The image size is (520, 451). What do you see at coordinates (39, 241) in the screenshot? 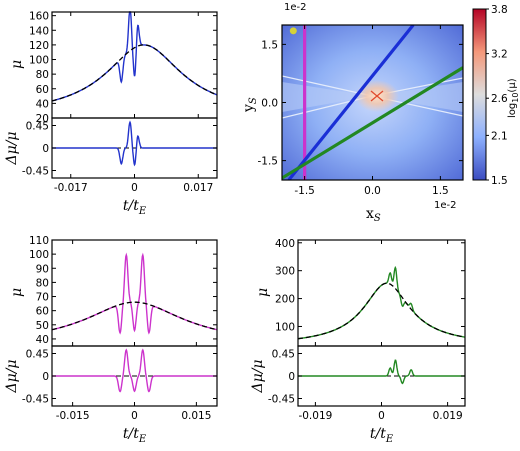
I see `ytick-label: 110` at bounding box center [39, 241].